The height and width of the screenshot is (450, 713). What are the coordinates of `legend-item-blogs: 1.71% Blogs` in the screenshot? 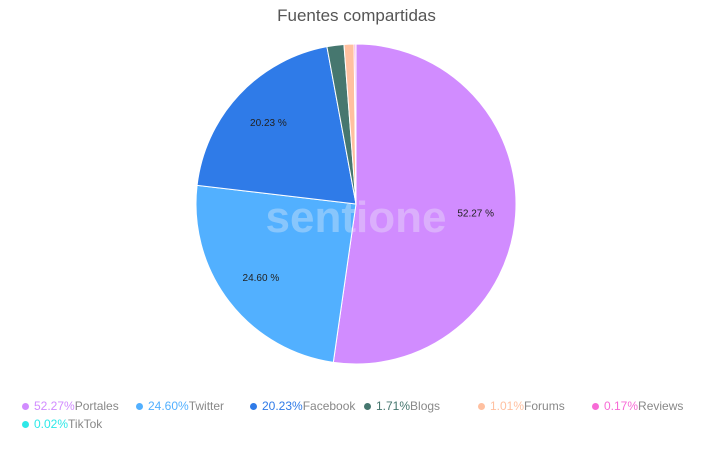 It's located at (402, 406).